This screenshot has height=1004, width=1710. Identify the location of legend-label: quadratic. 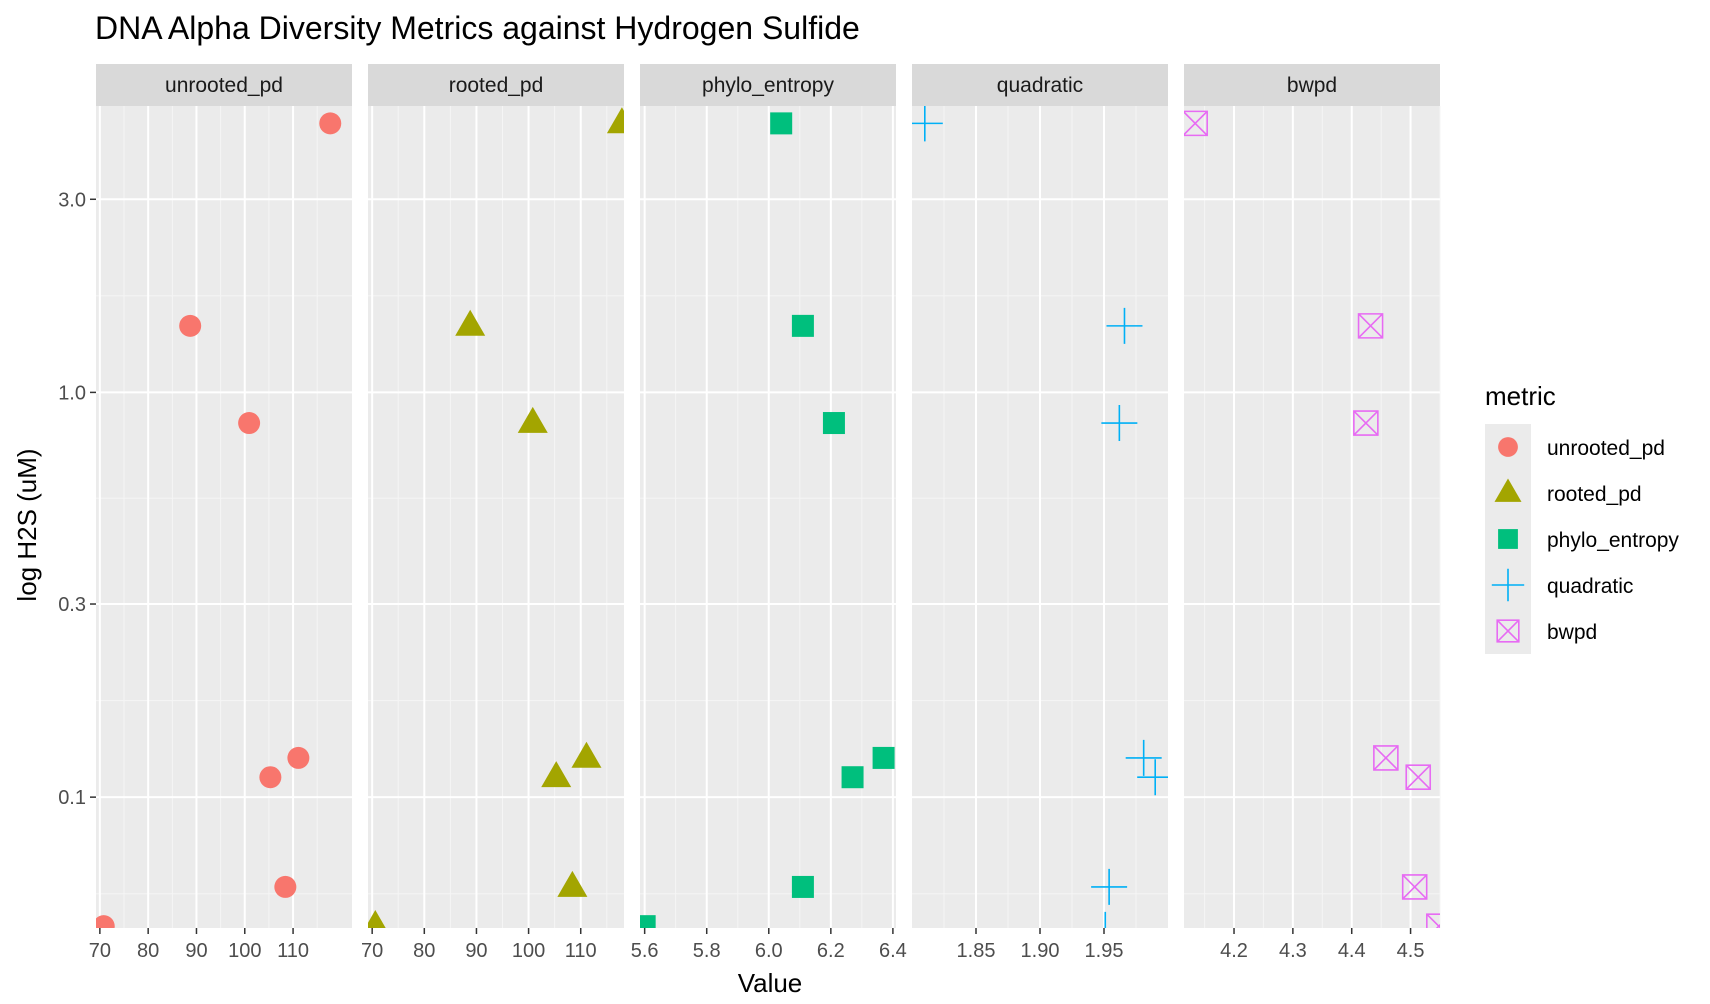
(1590, 586).